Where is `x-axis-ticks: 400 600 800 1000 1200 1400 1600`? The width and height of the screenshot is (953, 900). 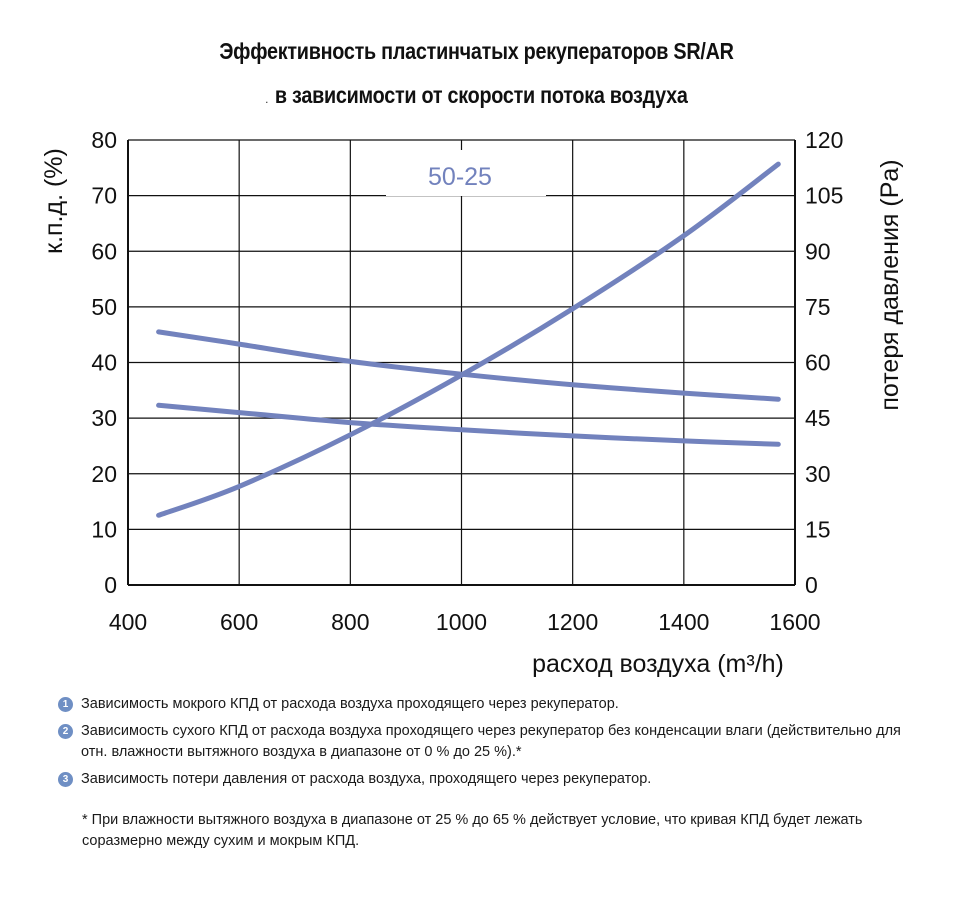 x-axis-ticks: 400 600 800 1000 1200 1400 1600 is located at coordinates (465, 622).